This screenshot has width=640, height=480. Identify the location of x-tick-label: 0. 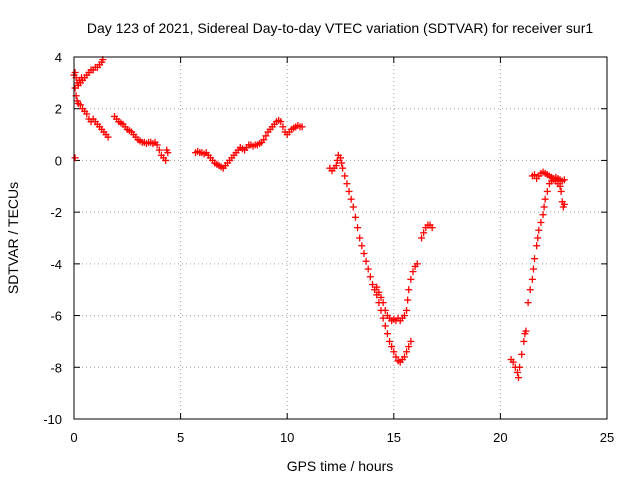
(73, 437).